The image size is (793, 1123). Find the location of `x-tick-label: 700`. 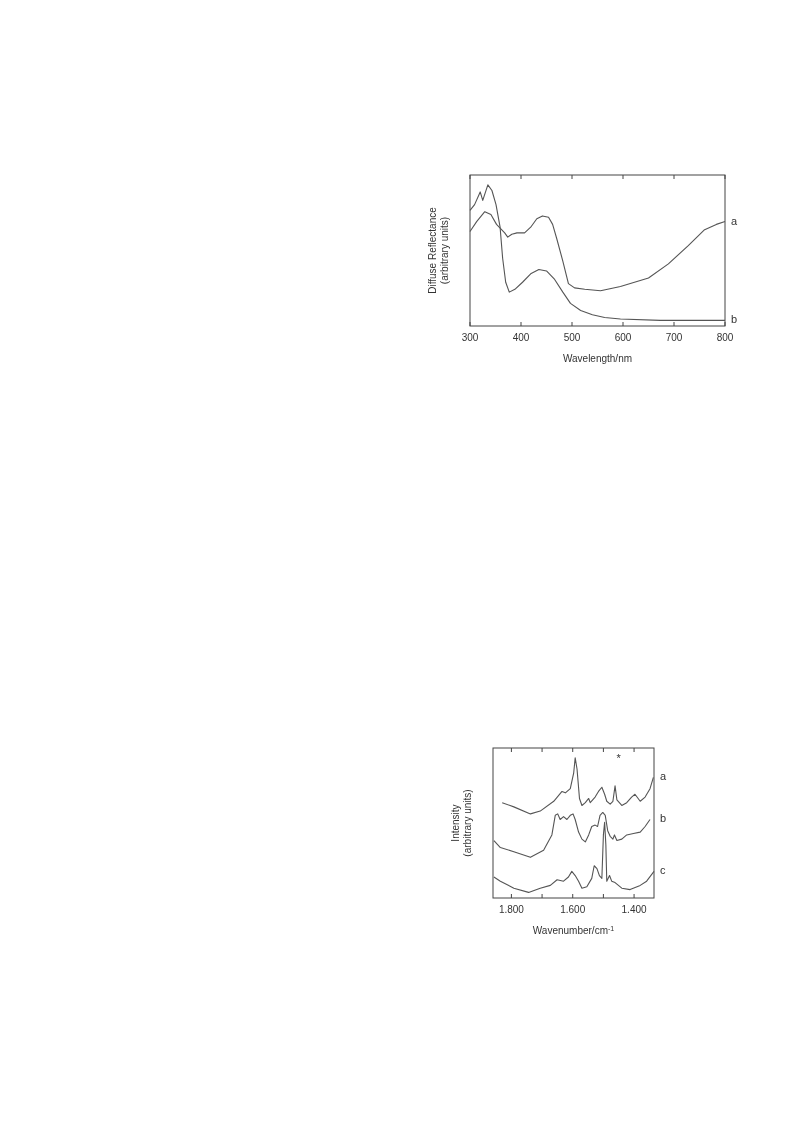

x-tick-label: 700 is located at coordinates (674, 337).